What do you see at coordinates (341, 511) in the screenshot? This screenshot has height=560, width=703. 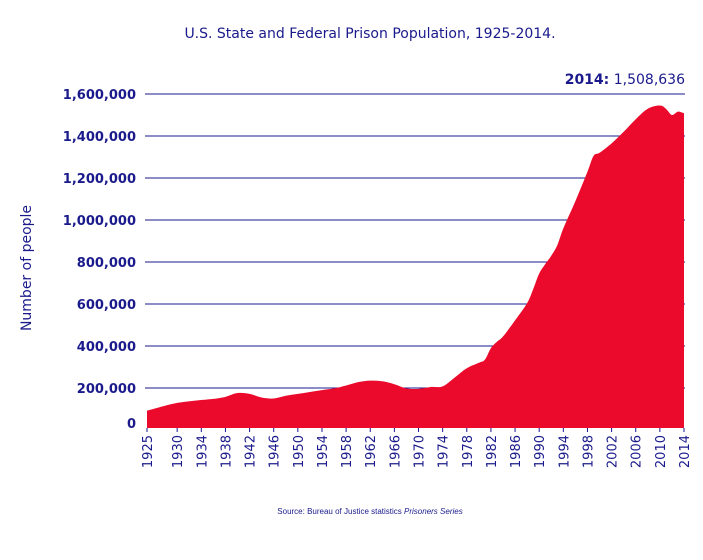 I see `source-text: Source: Bureau of Justice statistics` at bounding box center [341, 511].